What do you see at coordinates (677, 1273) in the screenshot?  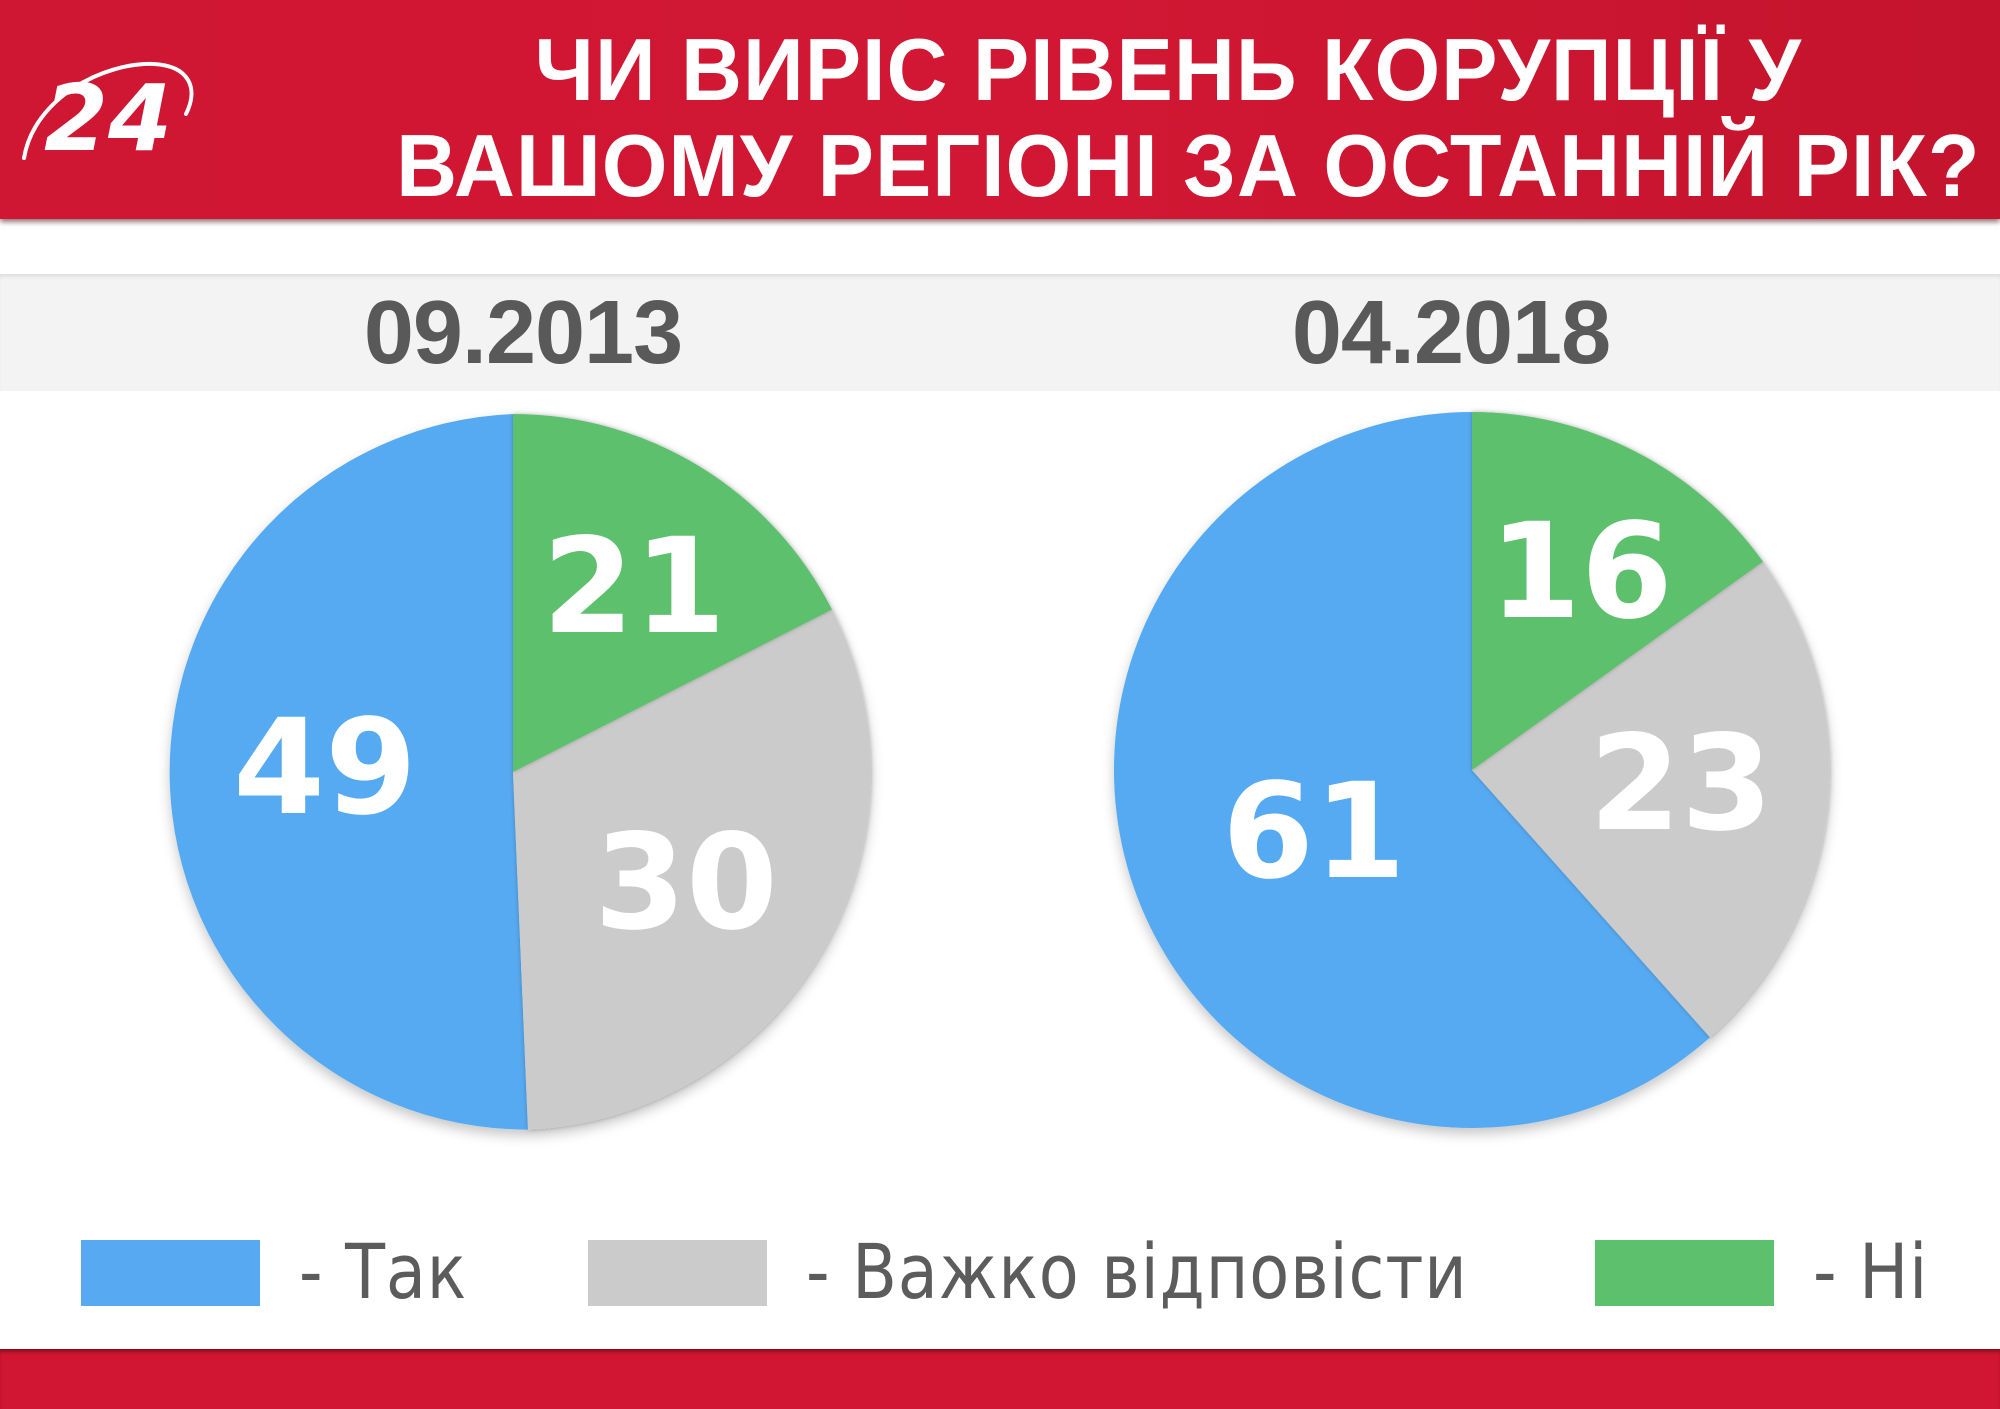 I see `legend-swatch-hard-to-say` at bounding box center [677, 1273].